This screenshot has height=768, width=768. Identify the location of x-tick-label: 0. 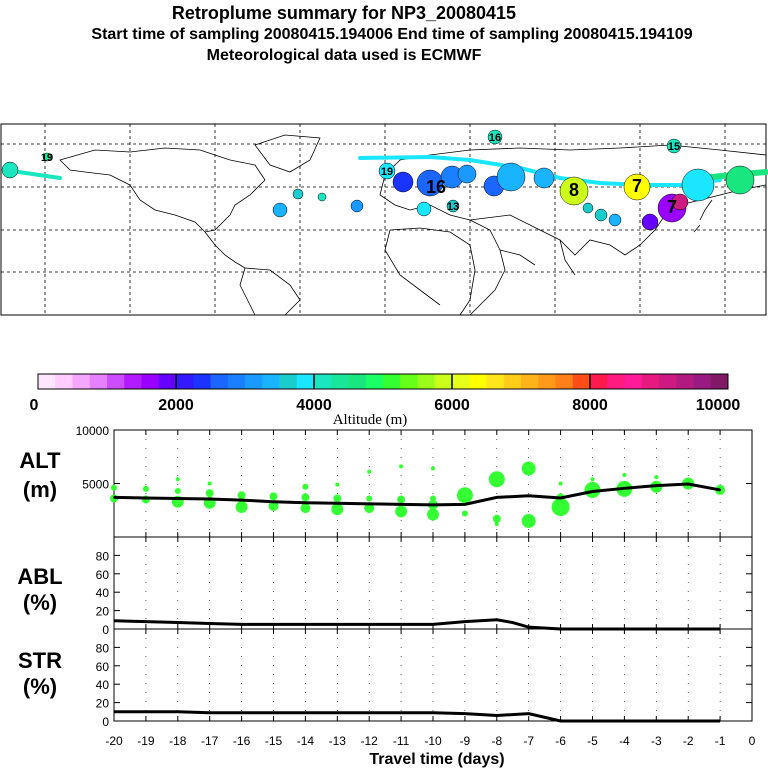
(752, 741).